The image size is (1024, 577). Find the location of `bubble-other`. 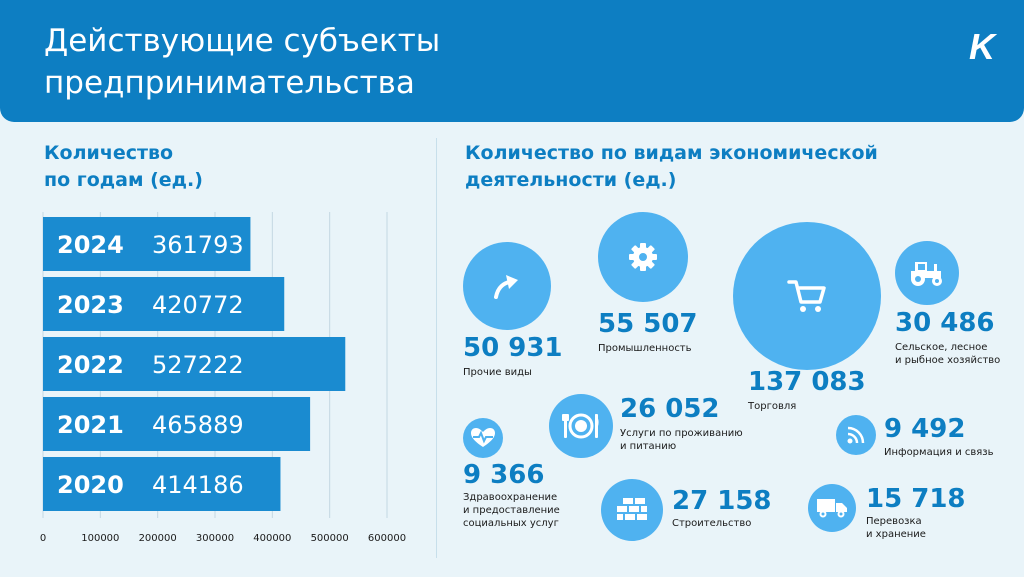

bubble-other is located at coordinates (507, 286).